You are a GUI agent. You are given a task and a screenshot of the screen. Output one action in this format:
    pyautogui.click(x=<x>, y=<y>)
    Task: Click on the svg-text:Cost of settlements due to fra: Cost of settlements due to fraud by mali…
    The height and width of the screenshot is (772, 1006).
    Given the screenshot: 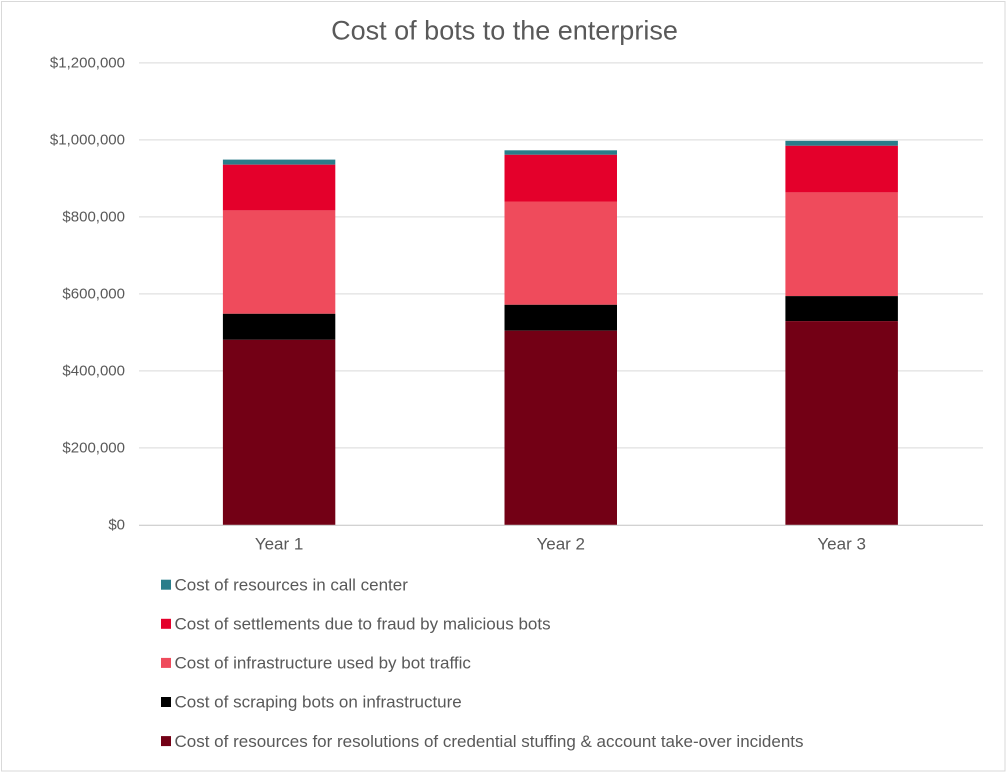 What is the action you would take?
    pyautogui.click(x=363, y=624)
    